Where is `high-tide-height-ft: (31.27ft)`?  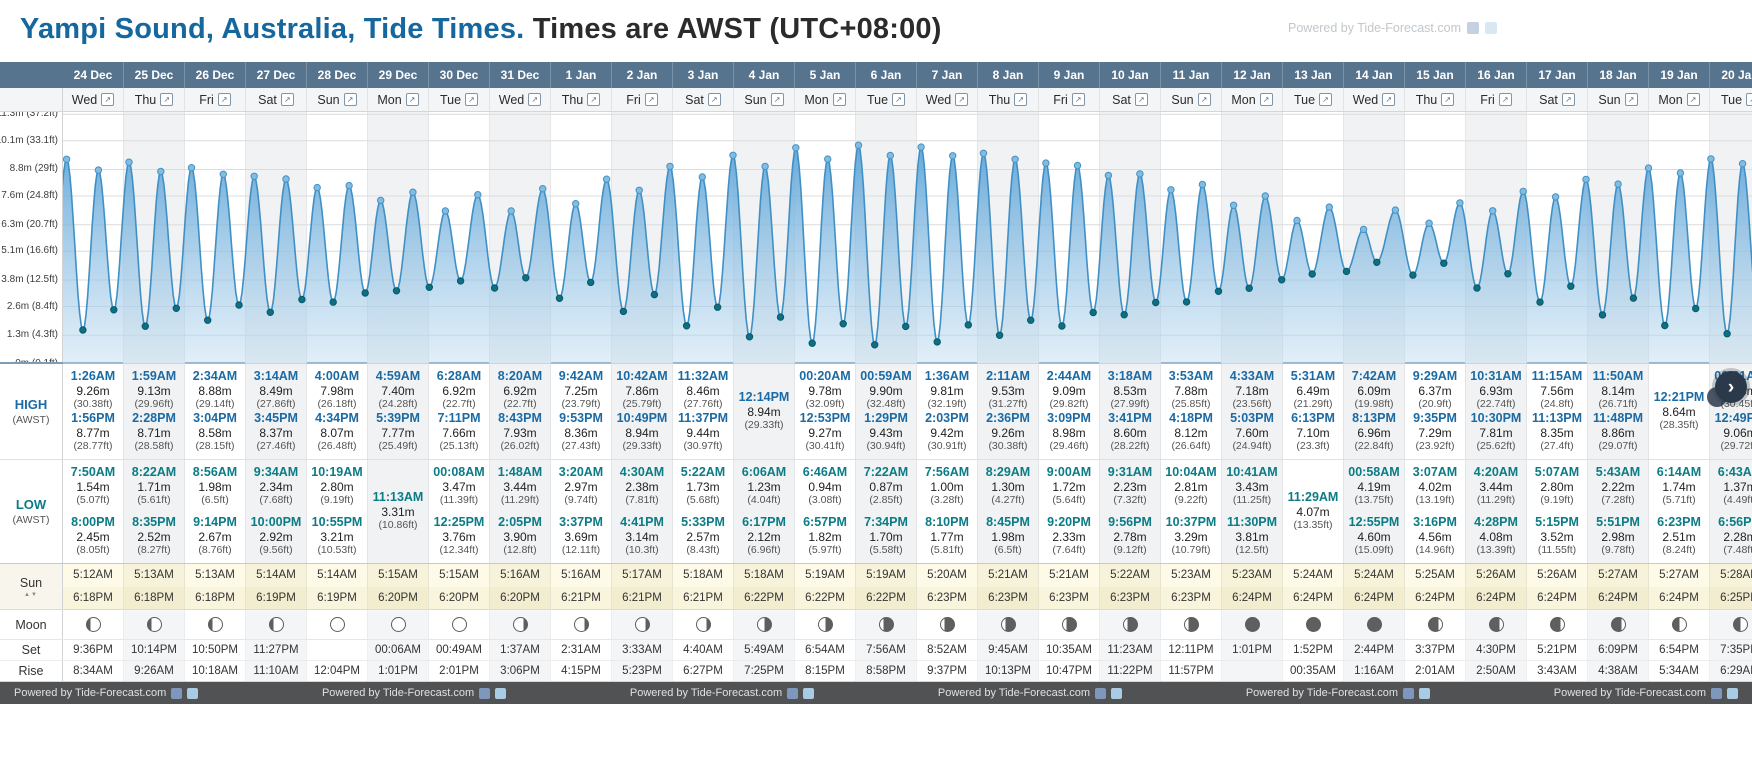
high-tide-height-ft: (31.27ft) is located at coordinates (1008, 404).